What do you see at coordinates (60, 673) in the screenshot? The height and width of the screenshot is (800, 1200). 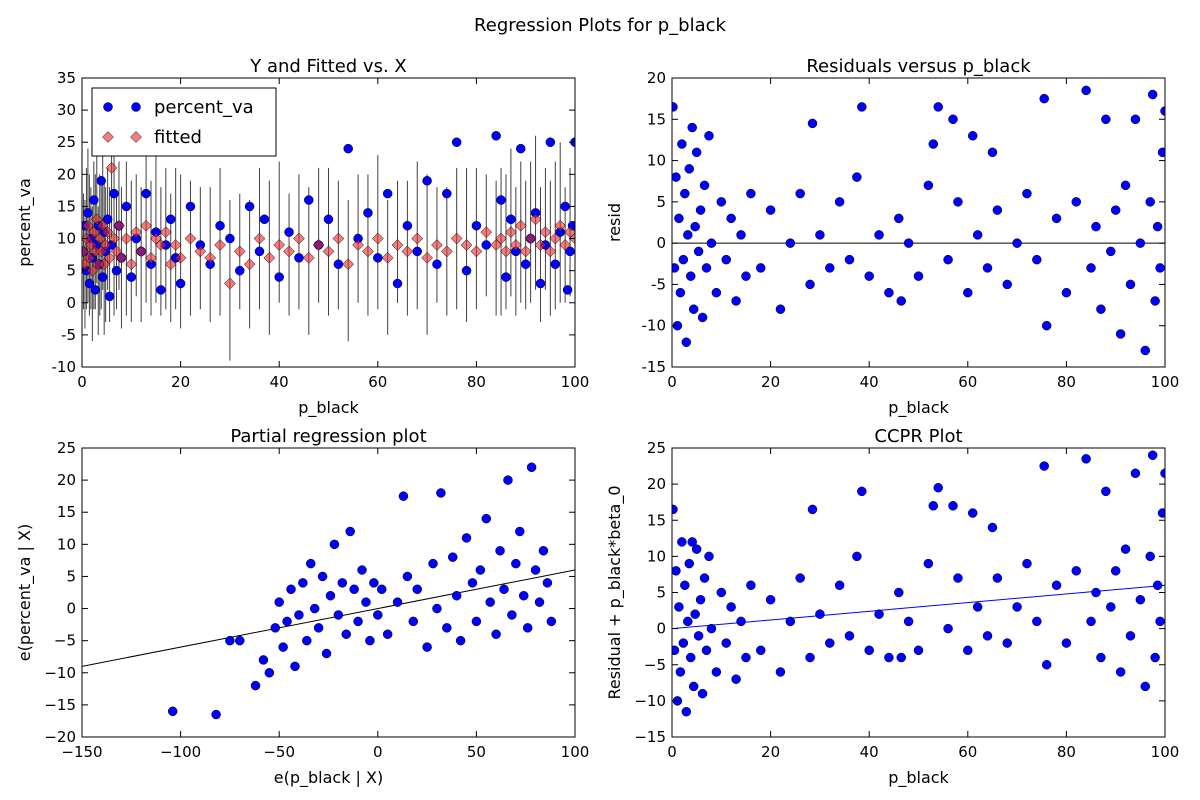 I see `y-tick-label: −10` at bounding box center [60, 673].